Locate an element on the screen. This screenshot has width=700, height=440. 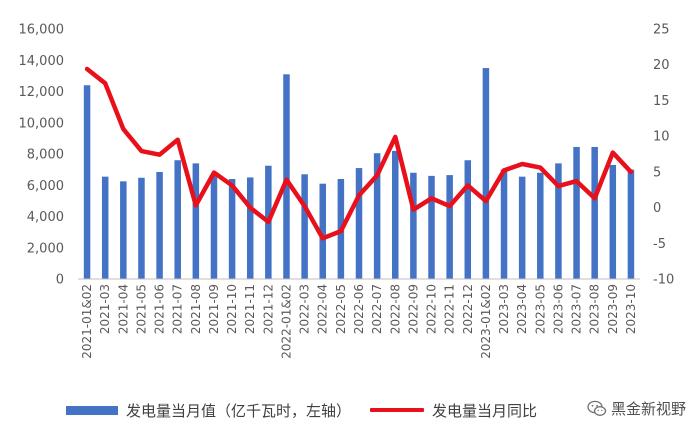
right-axis-tick-label: 15 is located at coordinates (661, 101).